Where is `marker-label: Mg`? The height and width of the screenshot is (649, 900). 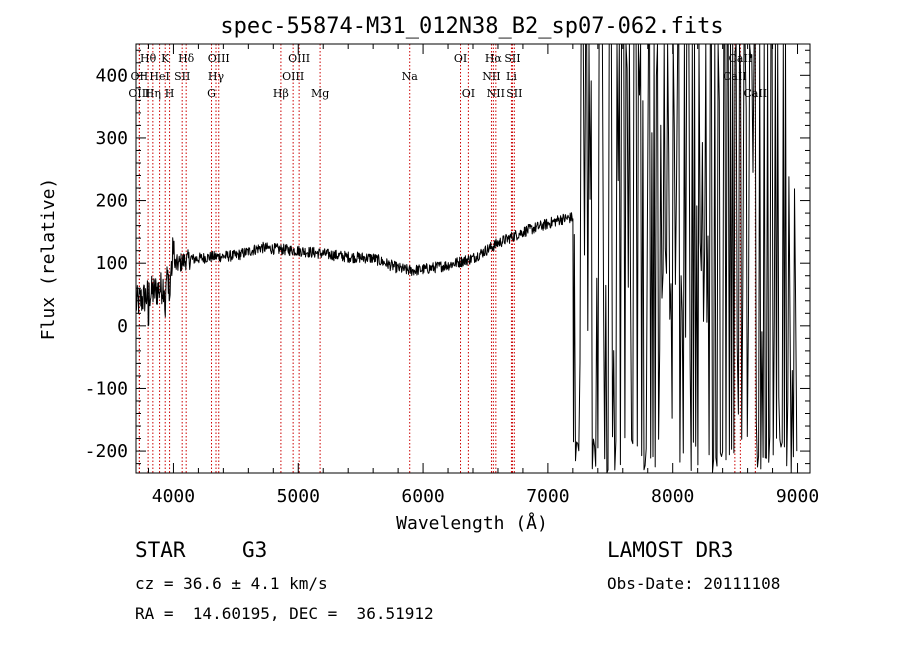 marker-label: Mg is located at coordinates (320, 93).